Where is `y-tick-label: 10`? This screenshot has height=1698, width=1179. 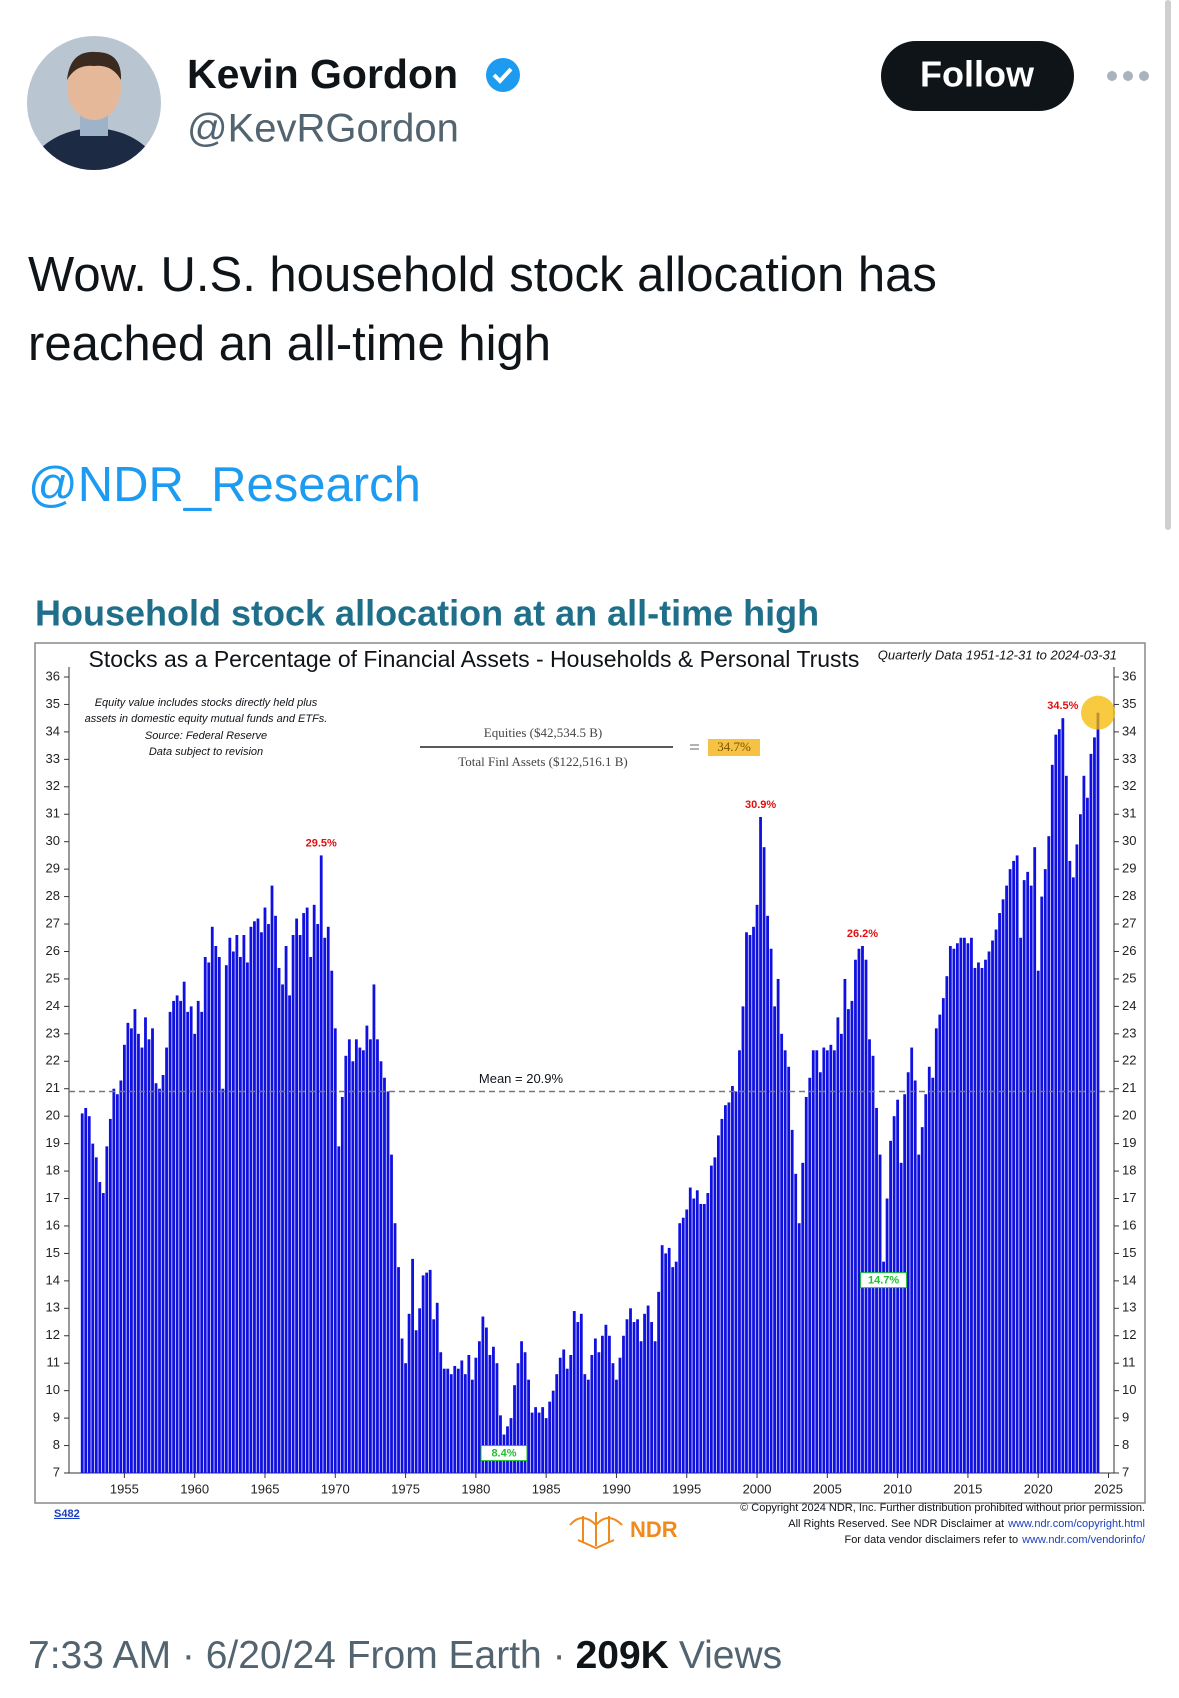
y-tick-label: 10 is located at coordinates (53, 1389).